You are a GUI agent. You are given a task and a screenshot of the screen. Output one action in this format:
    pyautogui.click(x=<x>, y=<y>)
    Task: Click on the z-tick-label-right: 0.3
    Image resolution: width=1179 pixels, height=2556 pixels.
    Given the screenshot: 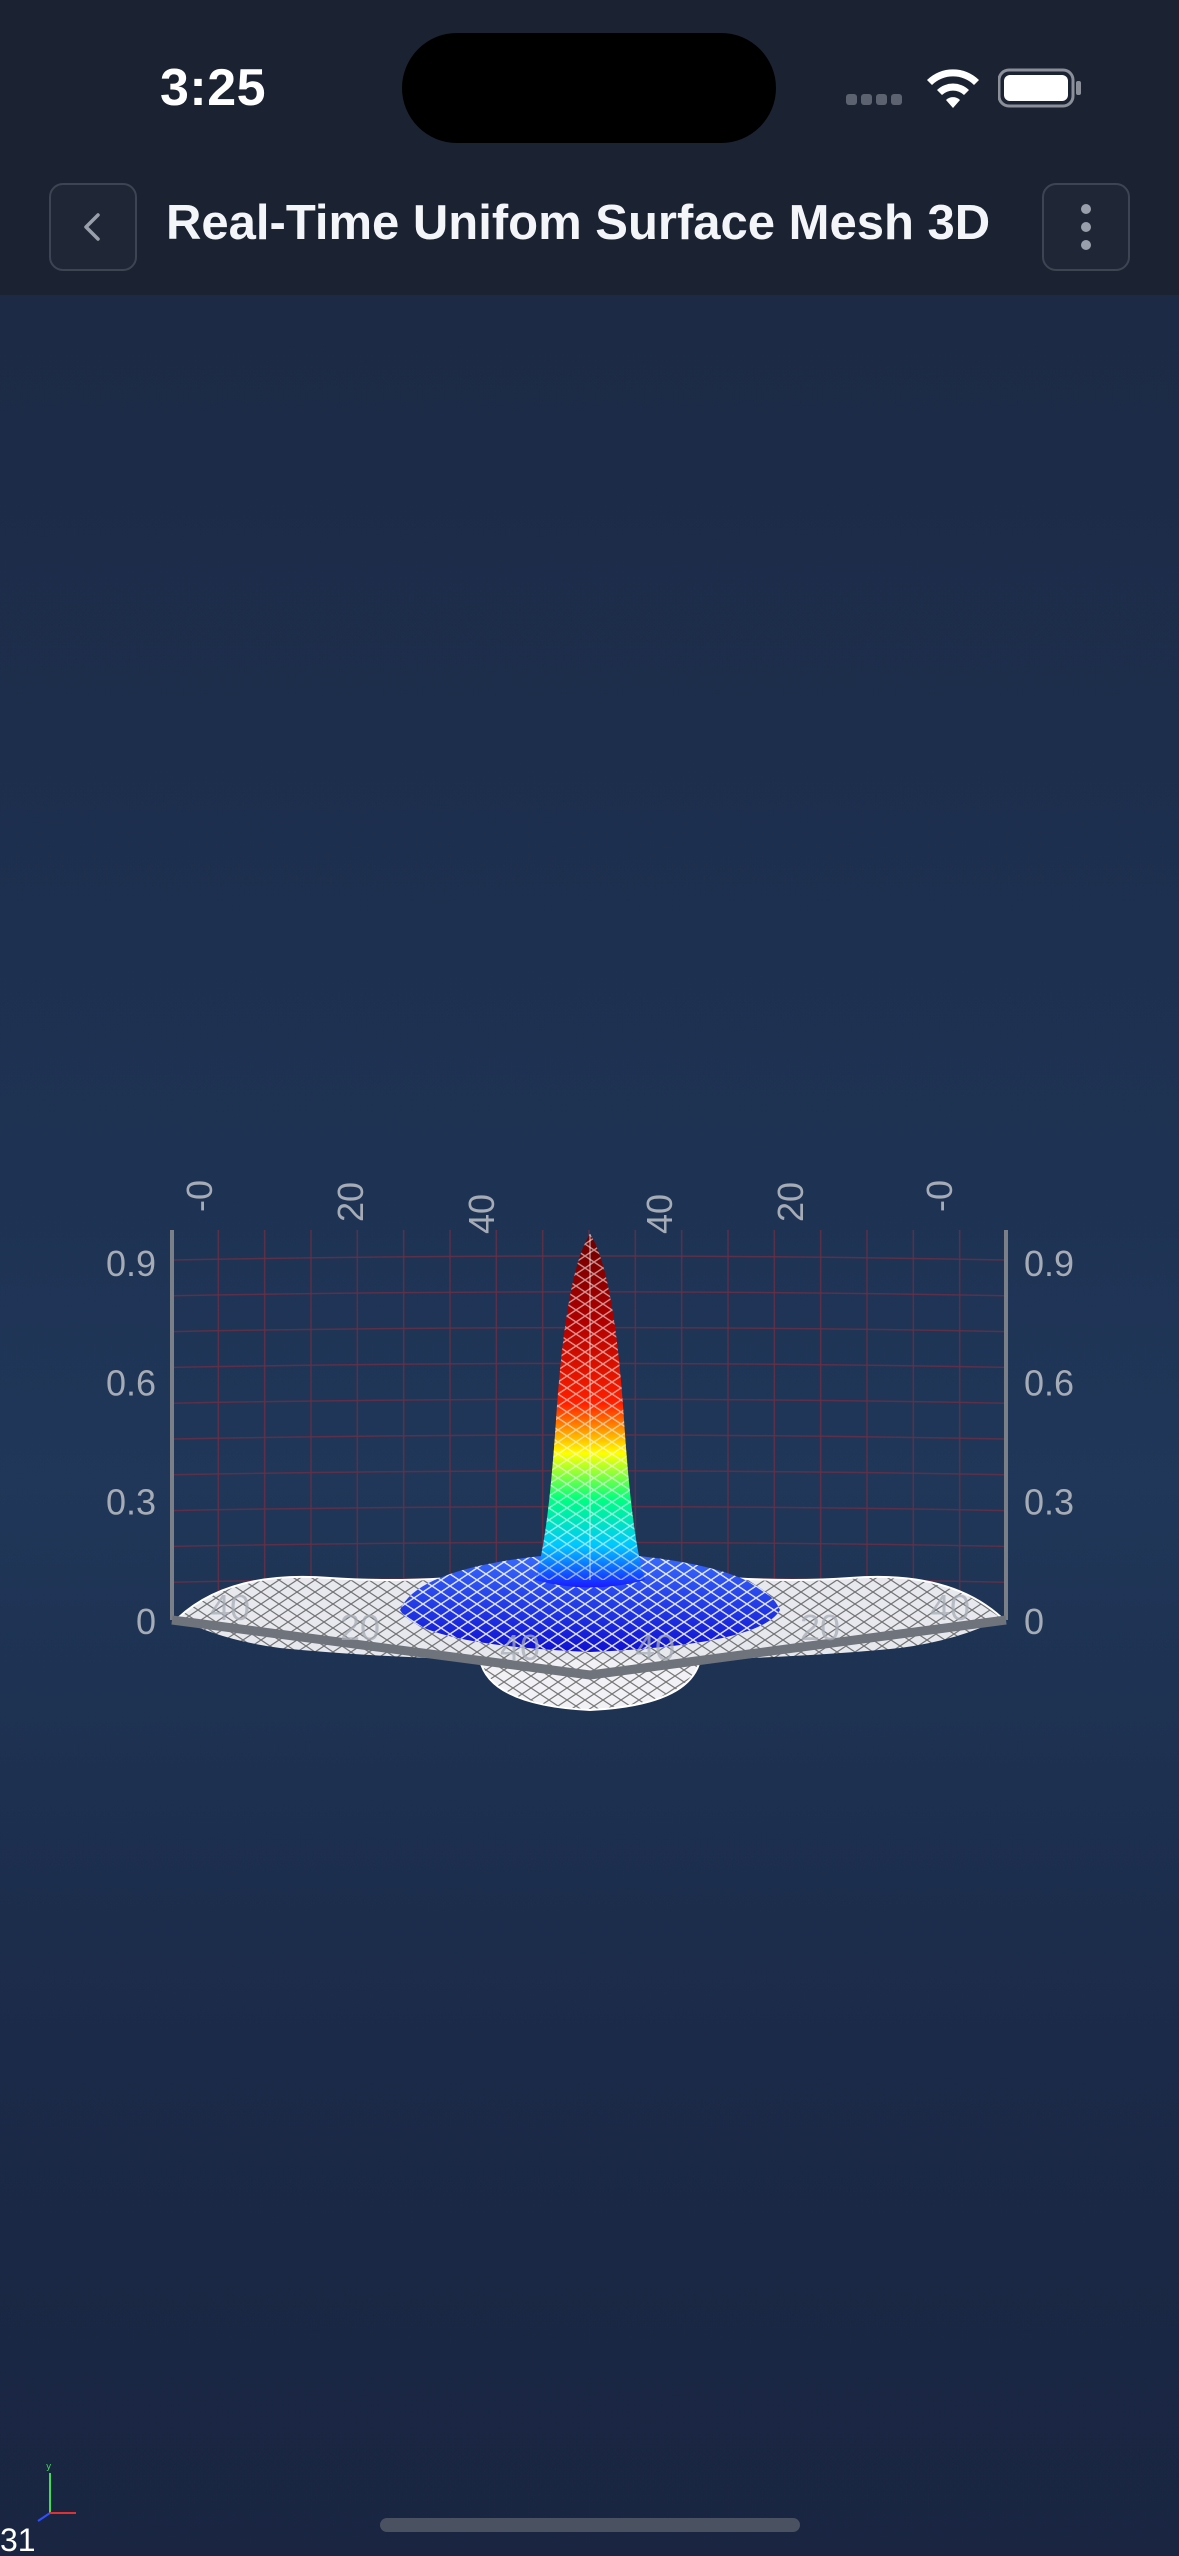 What is the action you would take?
    pyautogui.click(x=1049, y=1502)
    